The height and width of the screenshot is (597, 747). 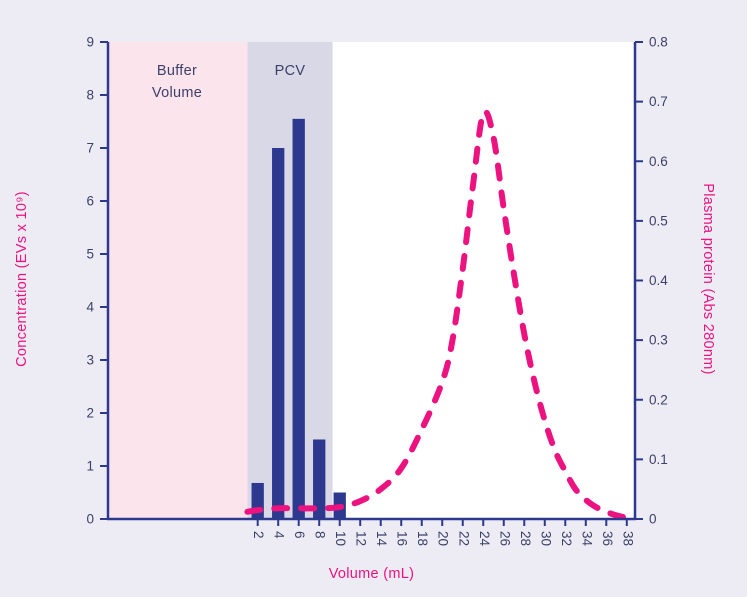 What do you see at coordinates (708, 279) in the screenshot?
I see `right-axis-title: Plasma protein (Abs 280nm)` at bounding box center [708, 279].